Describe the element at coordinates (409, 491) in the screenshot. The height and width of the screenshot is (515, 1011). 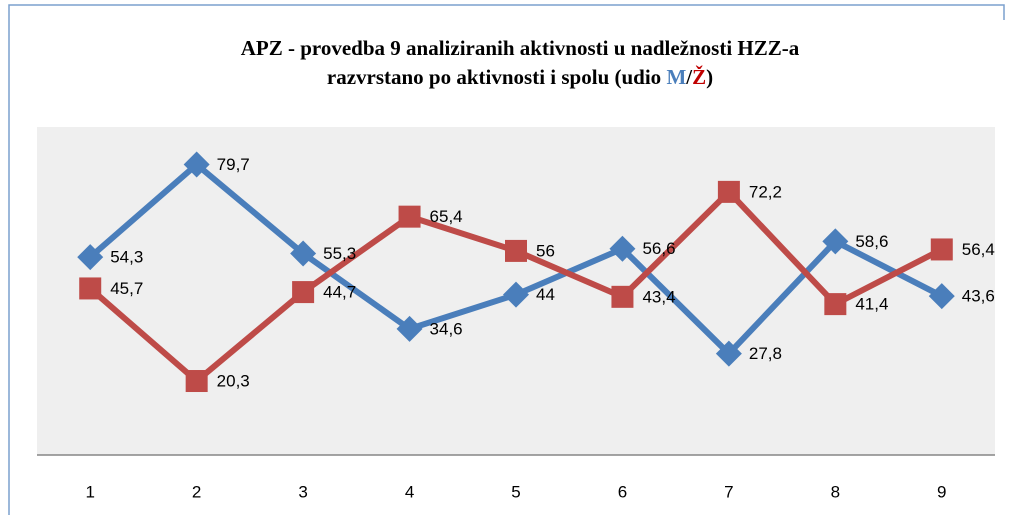
I see `x-tick-label: 4` at that location.